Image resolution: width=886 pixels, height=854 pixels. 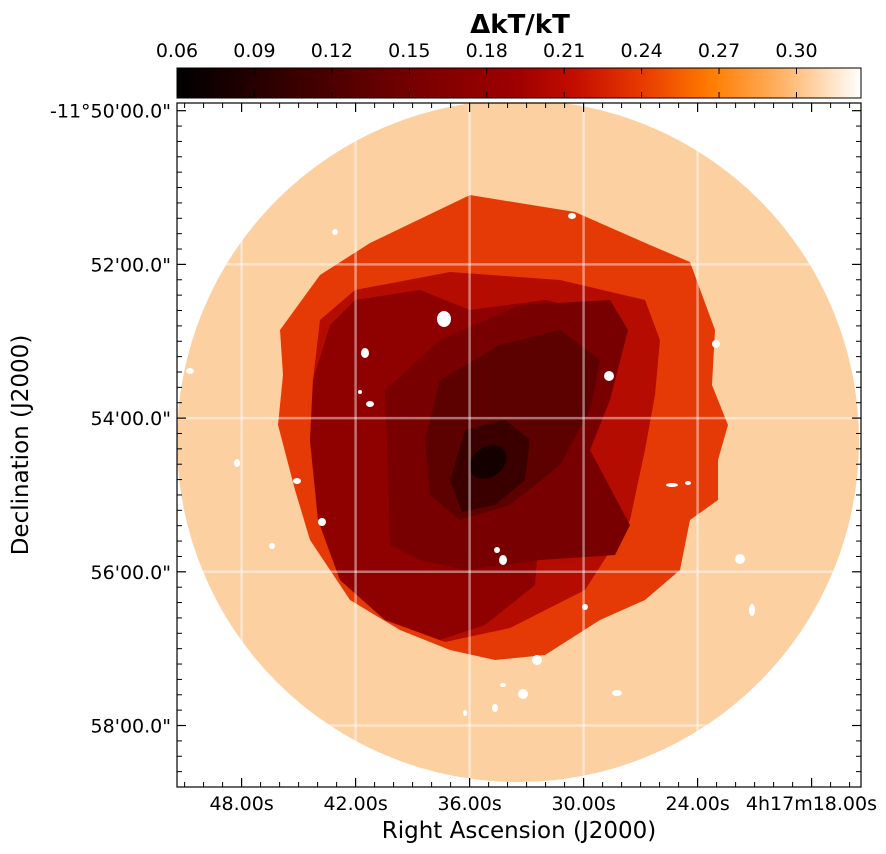 I want to click on colorbar-tick-label: 0.30, so click(x=796, y=51).